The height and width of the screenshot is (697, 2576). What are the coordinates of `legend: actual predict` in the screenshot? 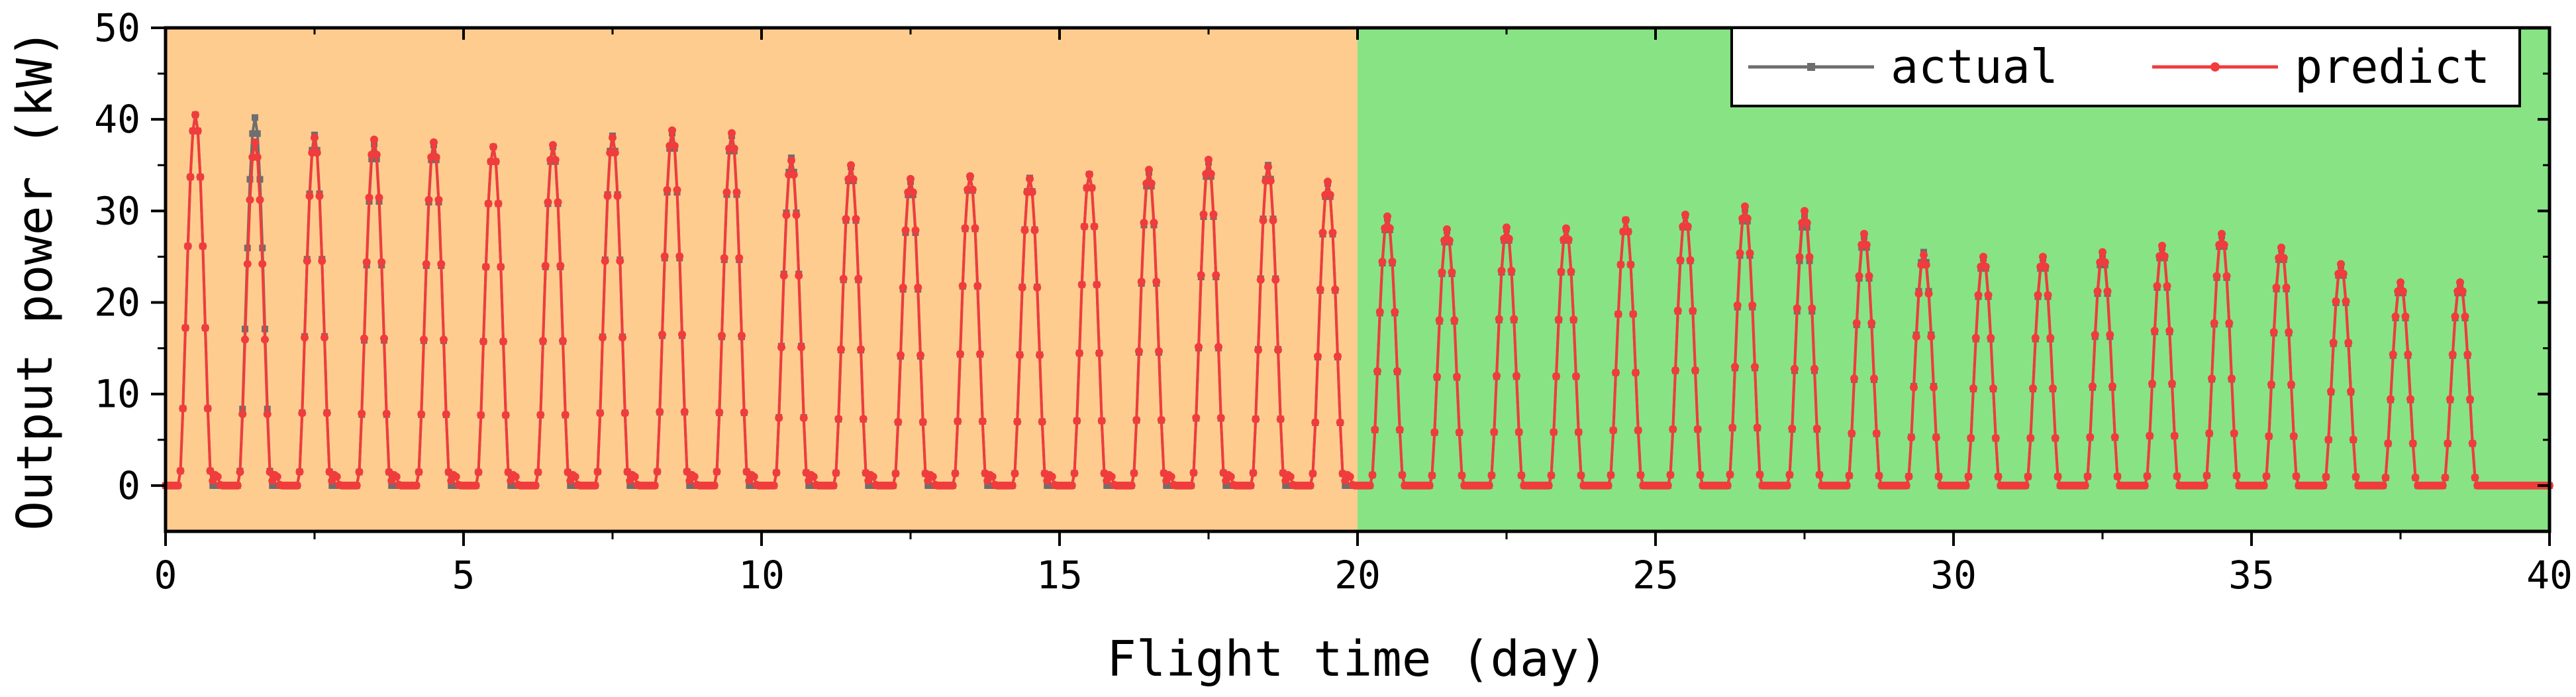 It's located at (2125, 67).